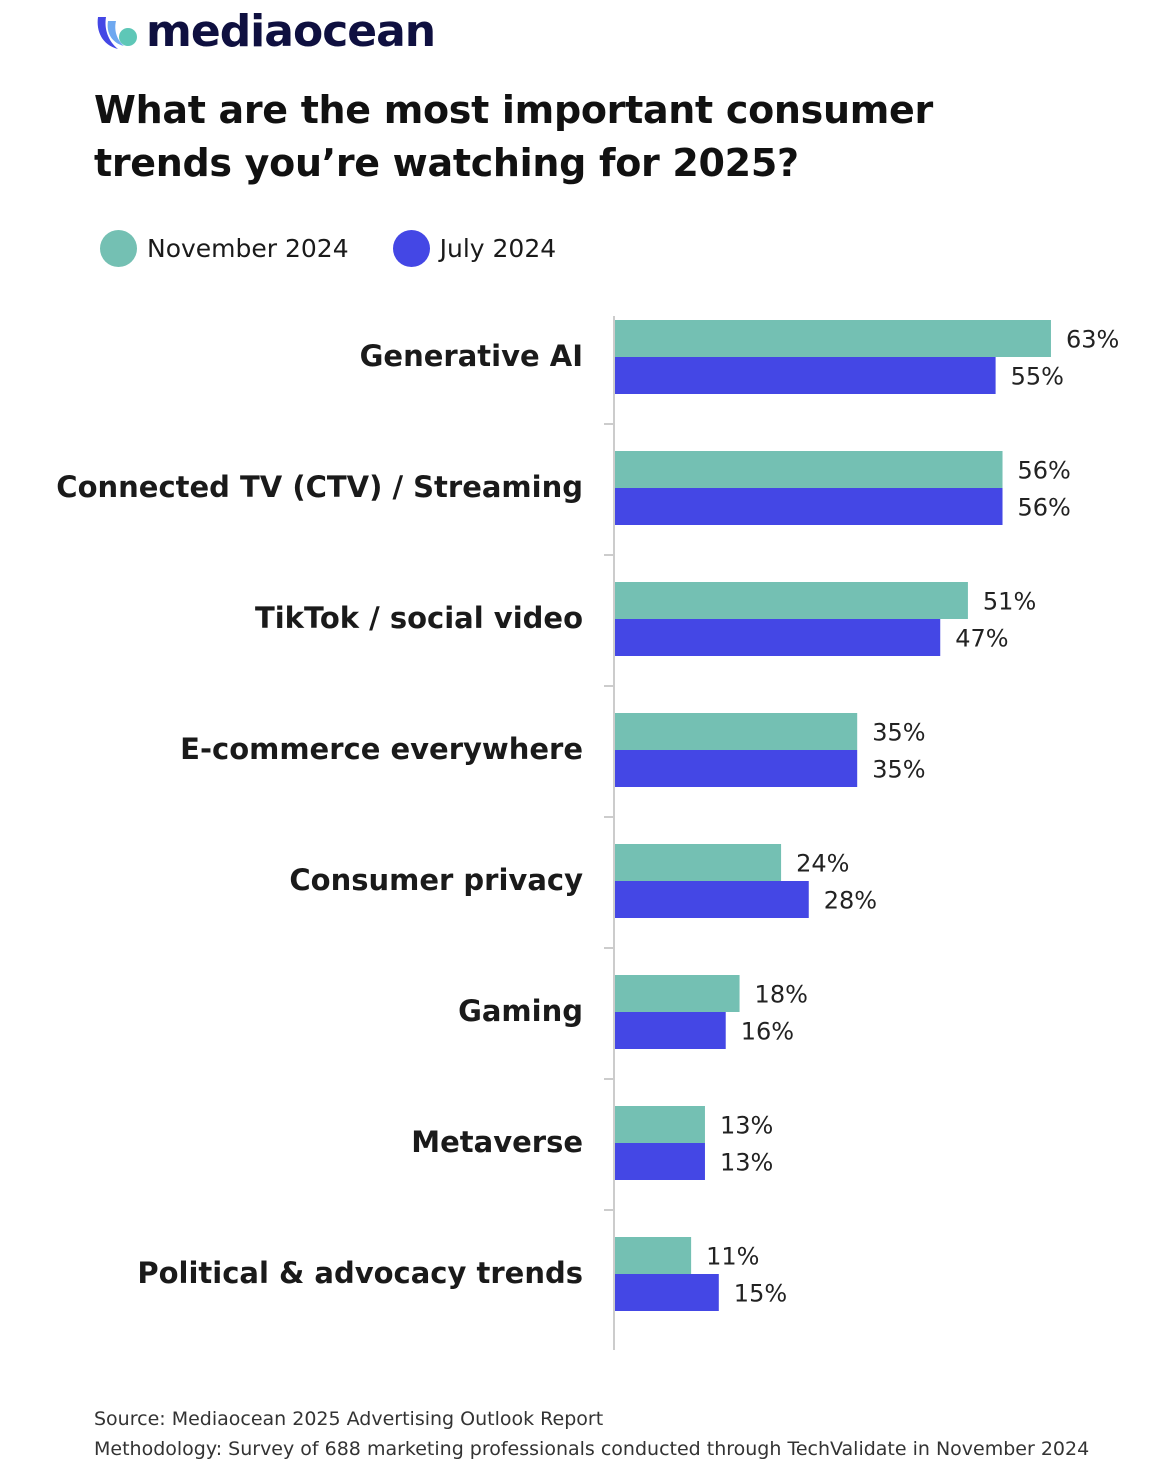  What do you see at coordinates (981, 639) in the screenshot?
I see `data-label: 47%` at bounding box center [981, 639].